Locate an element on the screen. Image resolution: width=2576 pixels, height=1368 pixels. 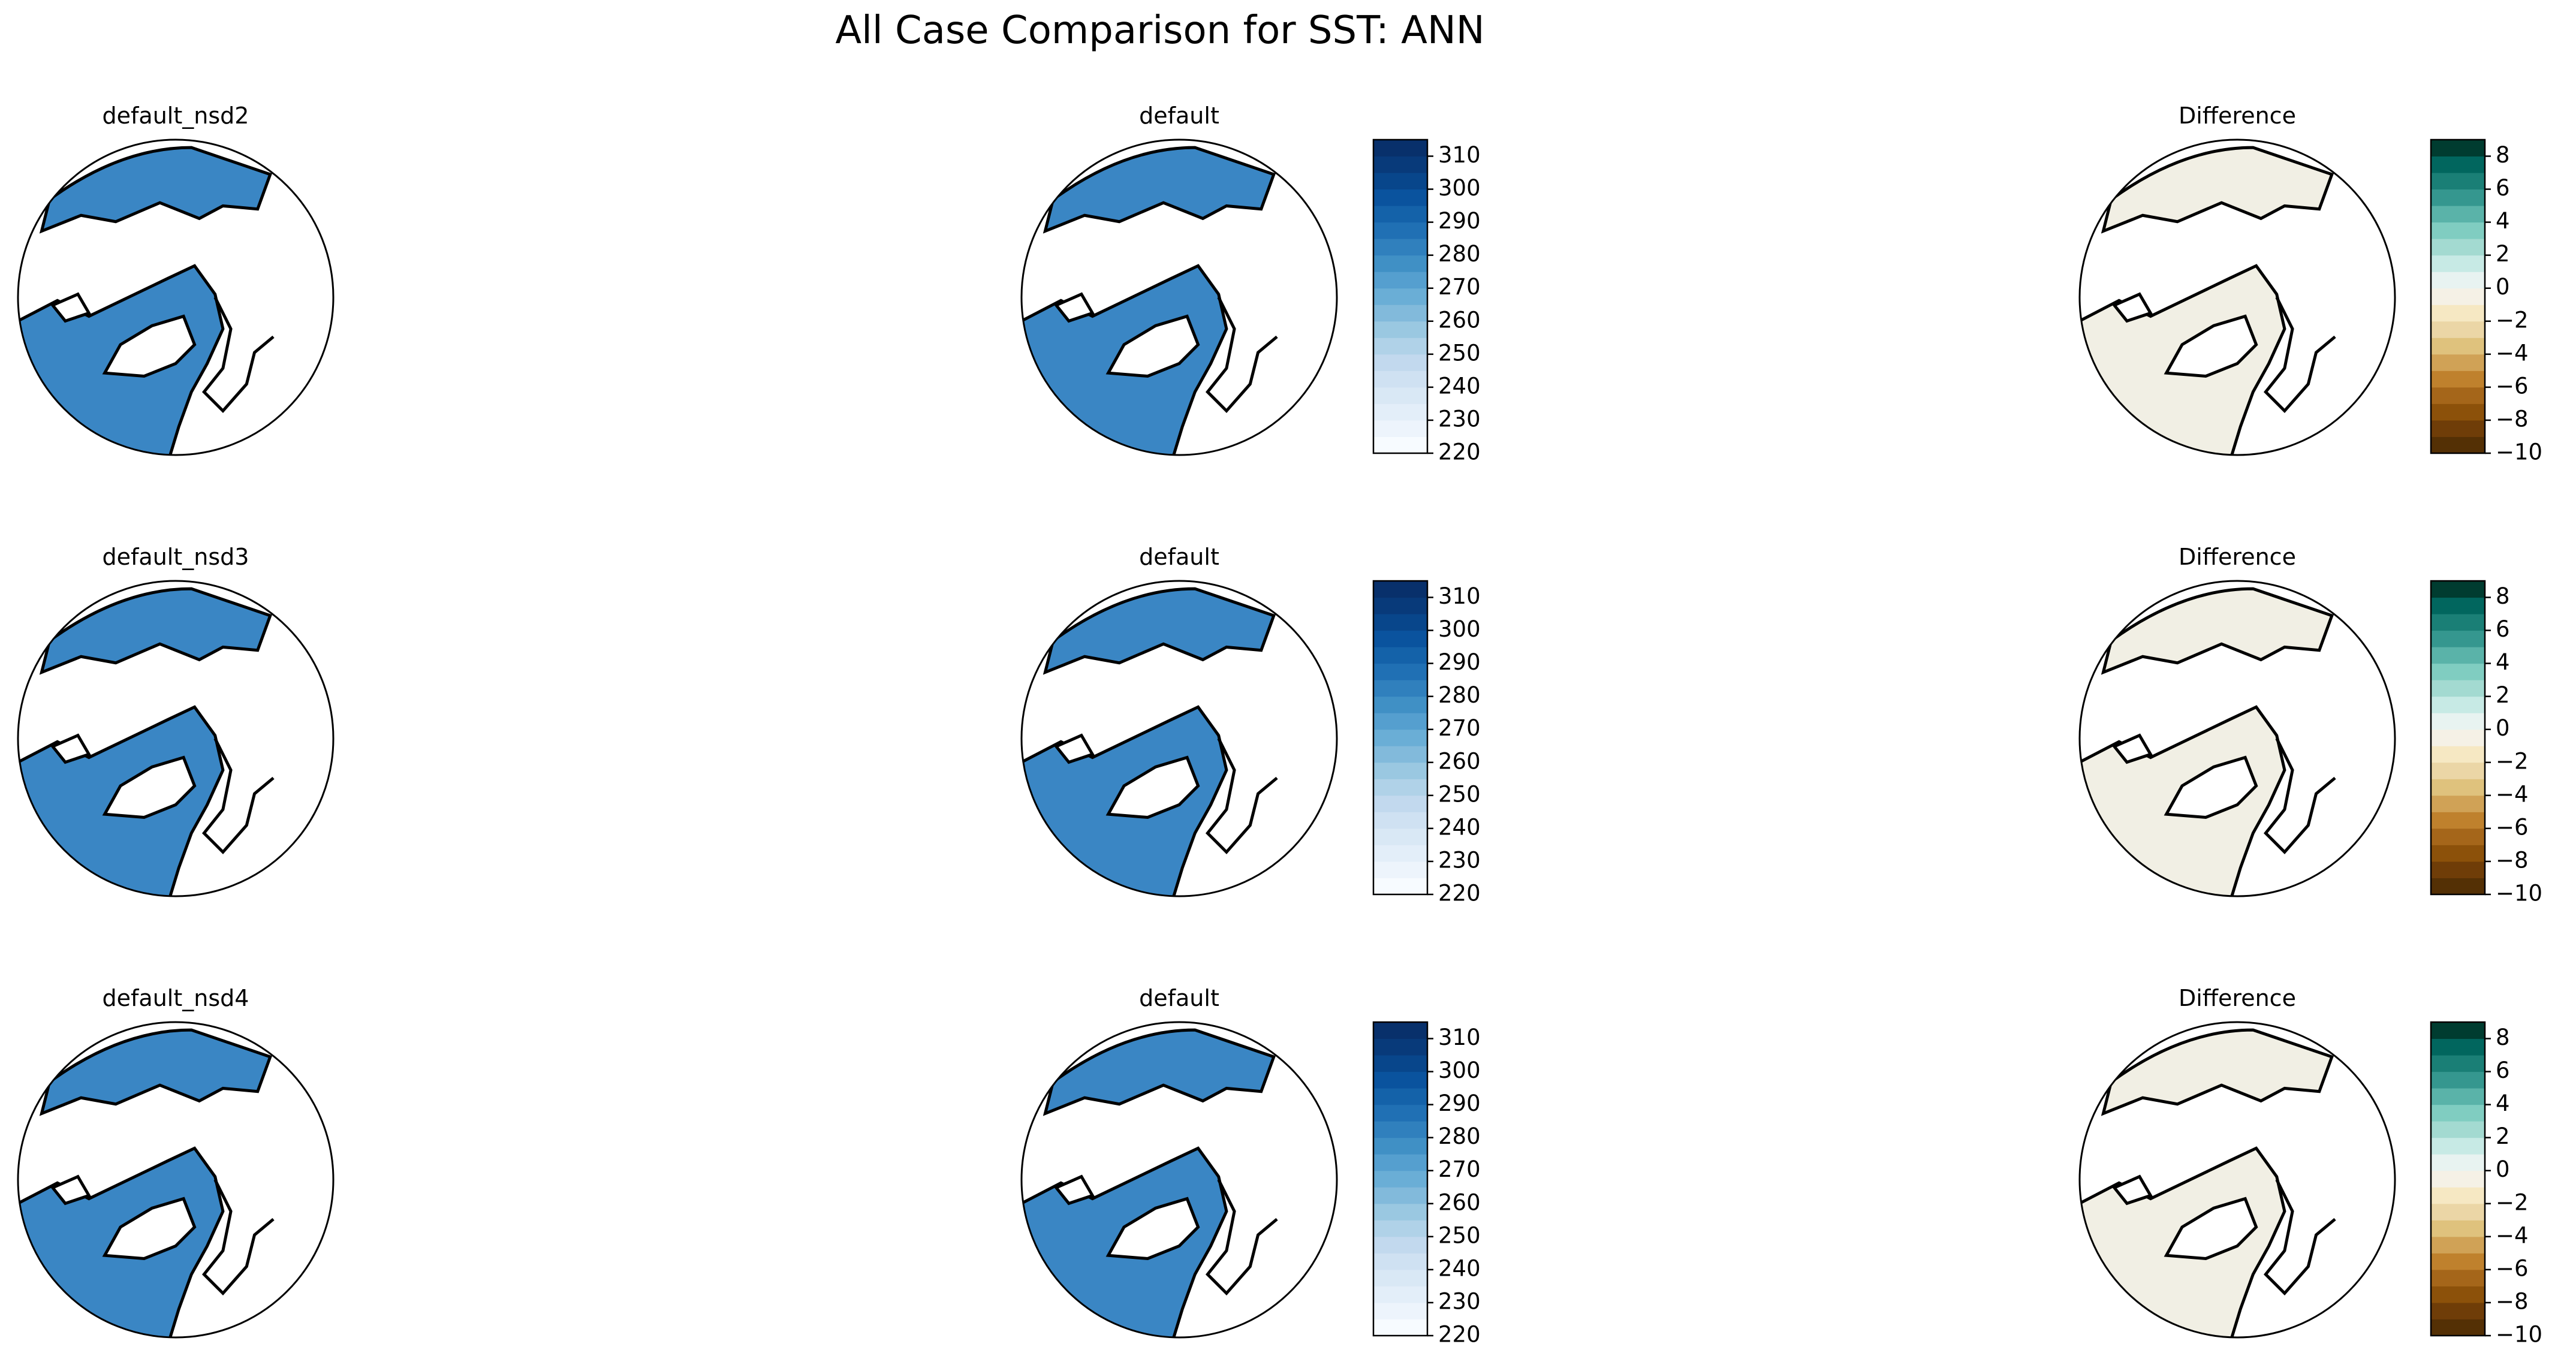
colorbar-tick-label: −4 is located at coordinates (2512, 794).